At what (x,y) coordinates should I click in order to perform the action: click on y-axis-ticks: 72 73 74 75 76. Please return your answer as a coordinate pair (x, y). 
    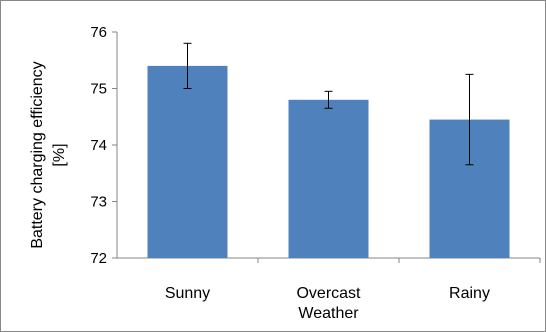
    Looking at the image, I should click on (103, 145).